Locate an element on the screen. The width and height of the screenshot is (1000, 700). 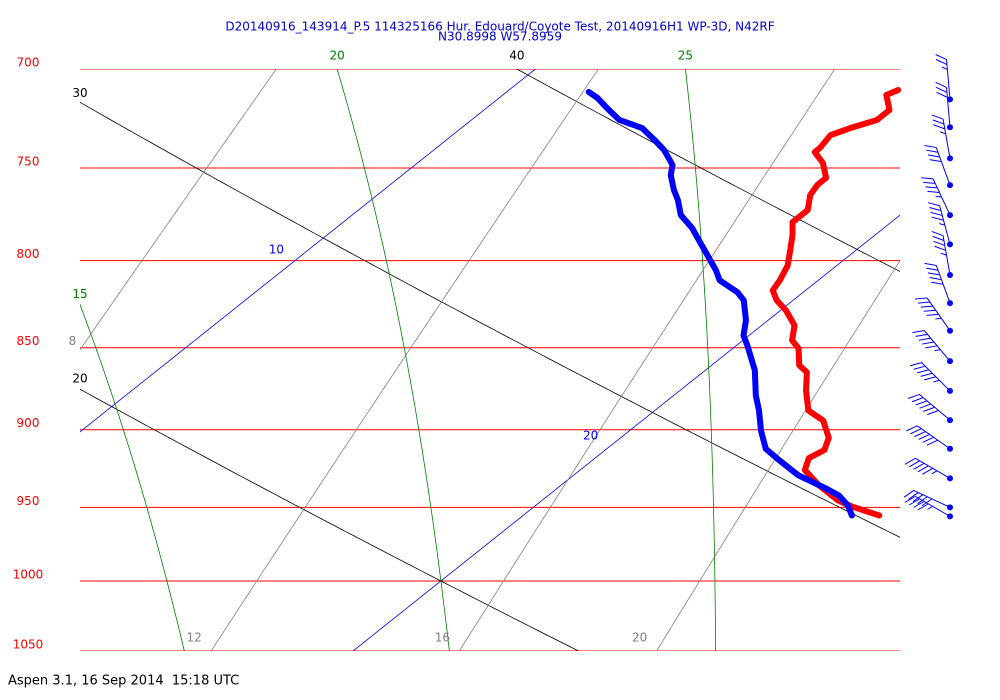
y-tick-label: 850 is located at coordinates (28, 341).